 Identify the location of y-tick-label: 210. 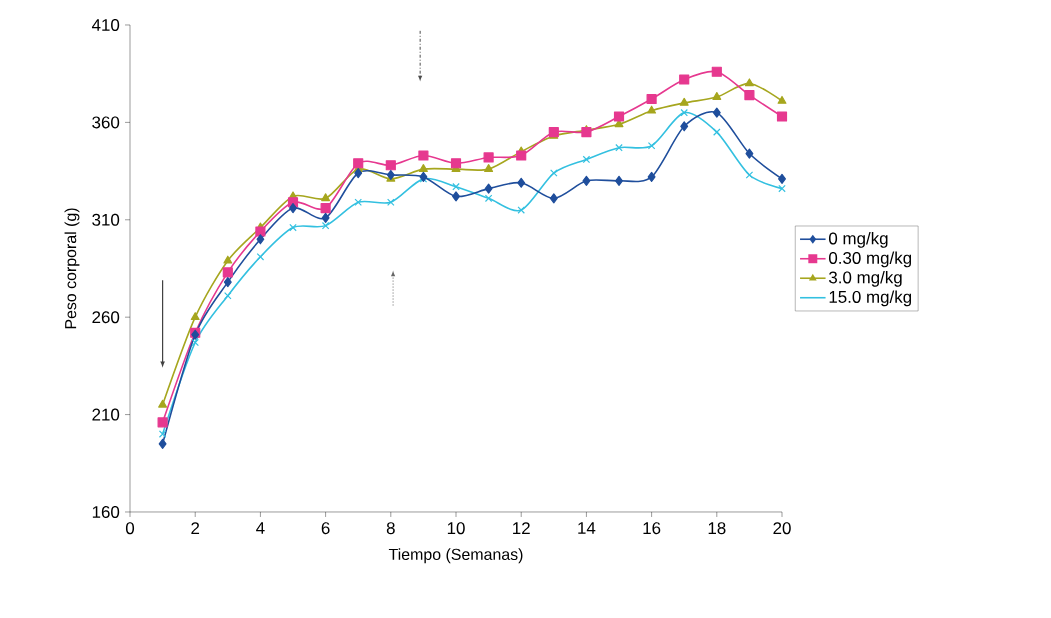
(106, 414).